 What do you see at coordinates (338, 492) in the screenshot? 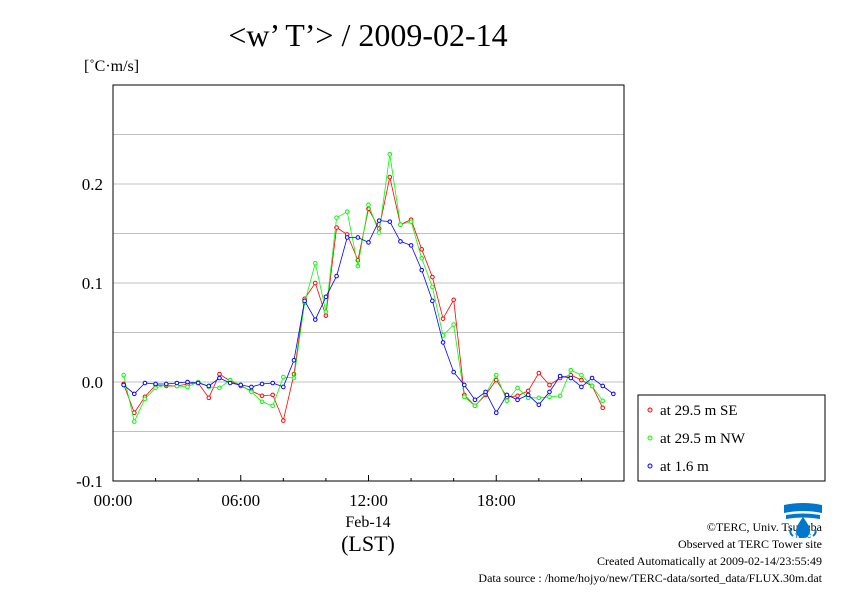
I see `x-axis: 00:00 06:00 12:00 18:00` at bounding box center [338, 492].